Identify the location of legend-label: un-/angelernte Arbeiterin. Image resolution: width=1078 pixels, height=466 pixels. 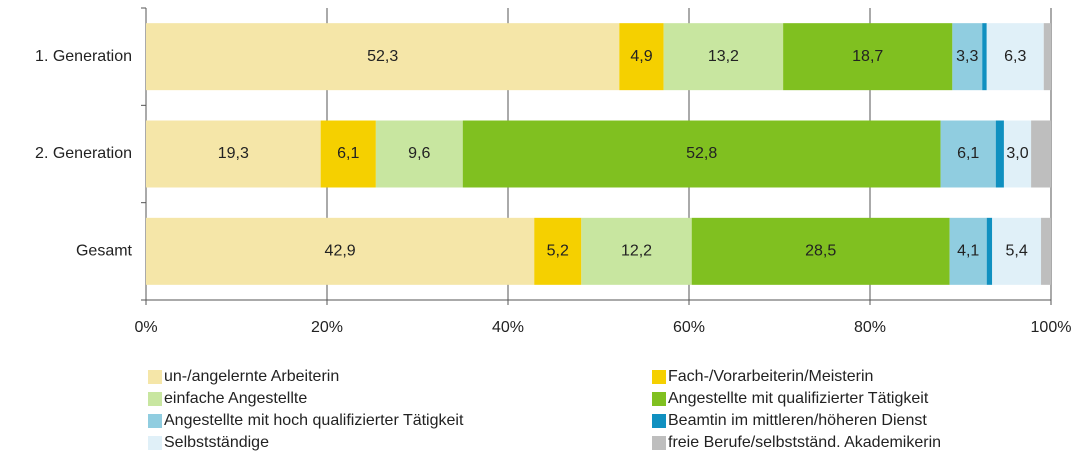
(251, 376).